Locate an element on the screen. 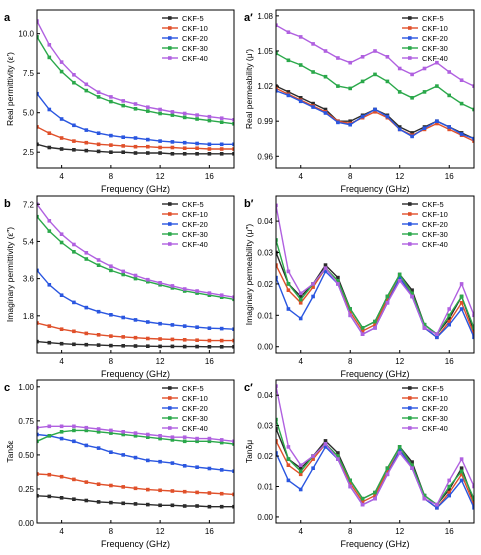 The width and height of the screenshot is (481, 555). legend-entry: CKF-40 is located at coordinates (435, 244).